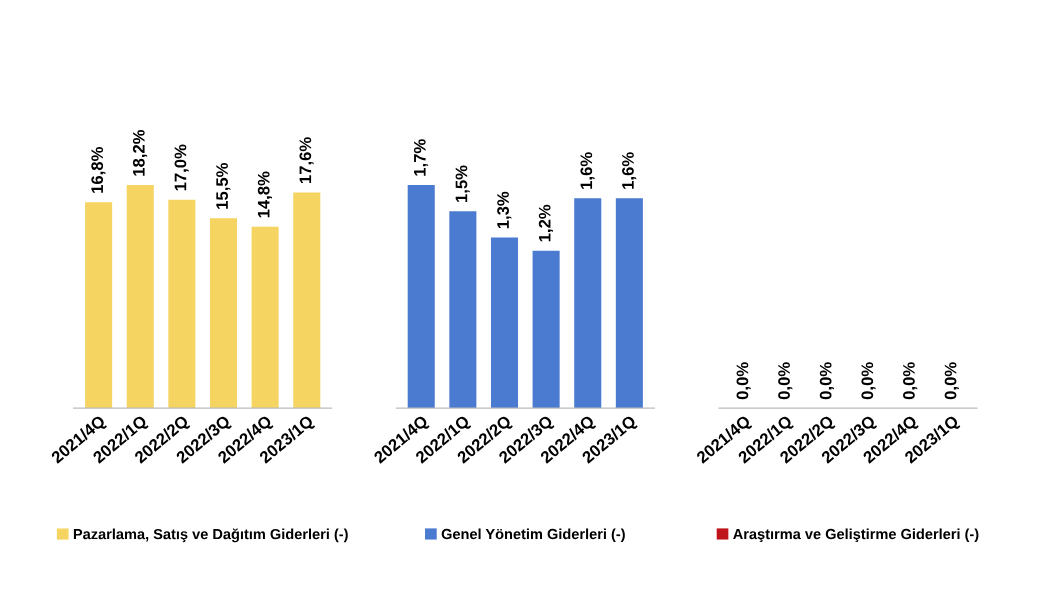 Image resolution: width=1052 pixels, height=595 pixels. What do you see at coordinates (223, 185) in the screenshot?
I see `data-label: 15,5%` at bounding box center [223, 185].